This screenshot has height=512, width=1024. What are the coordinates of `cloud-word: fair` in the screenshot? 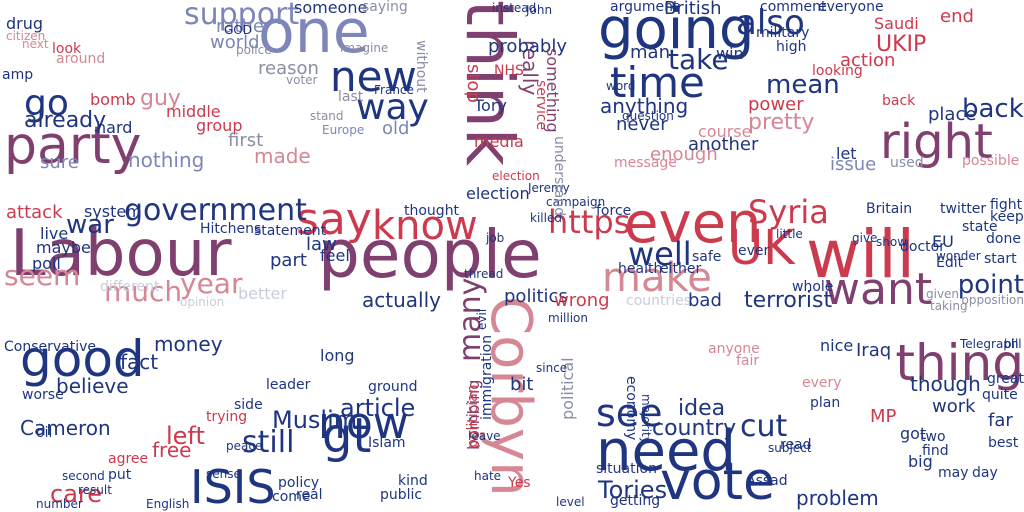 It's located at (748, 361).